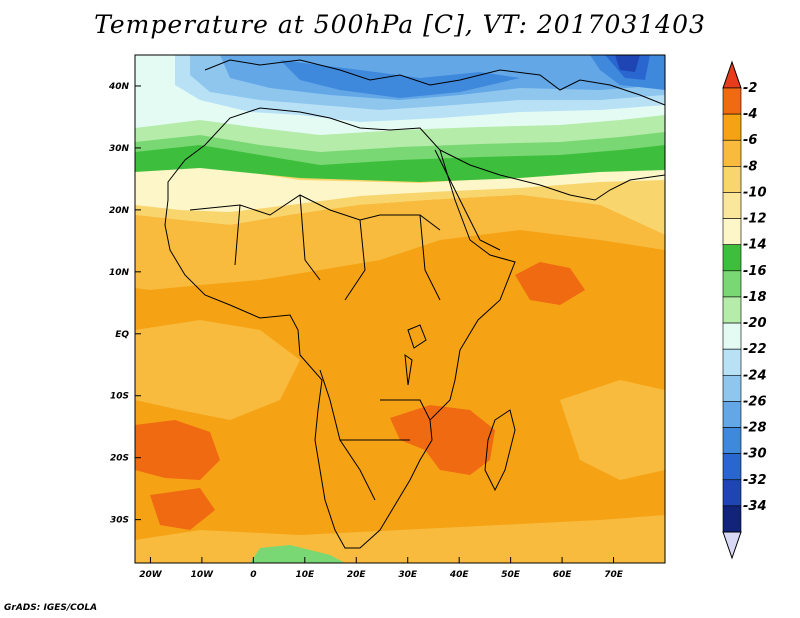  Describe the element at coordinates (552, 175) in the screenshot. I see `arabia-coastline` at that location.